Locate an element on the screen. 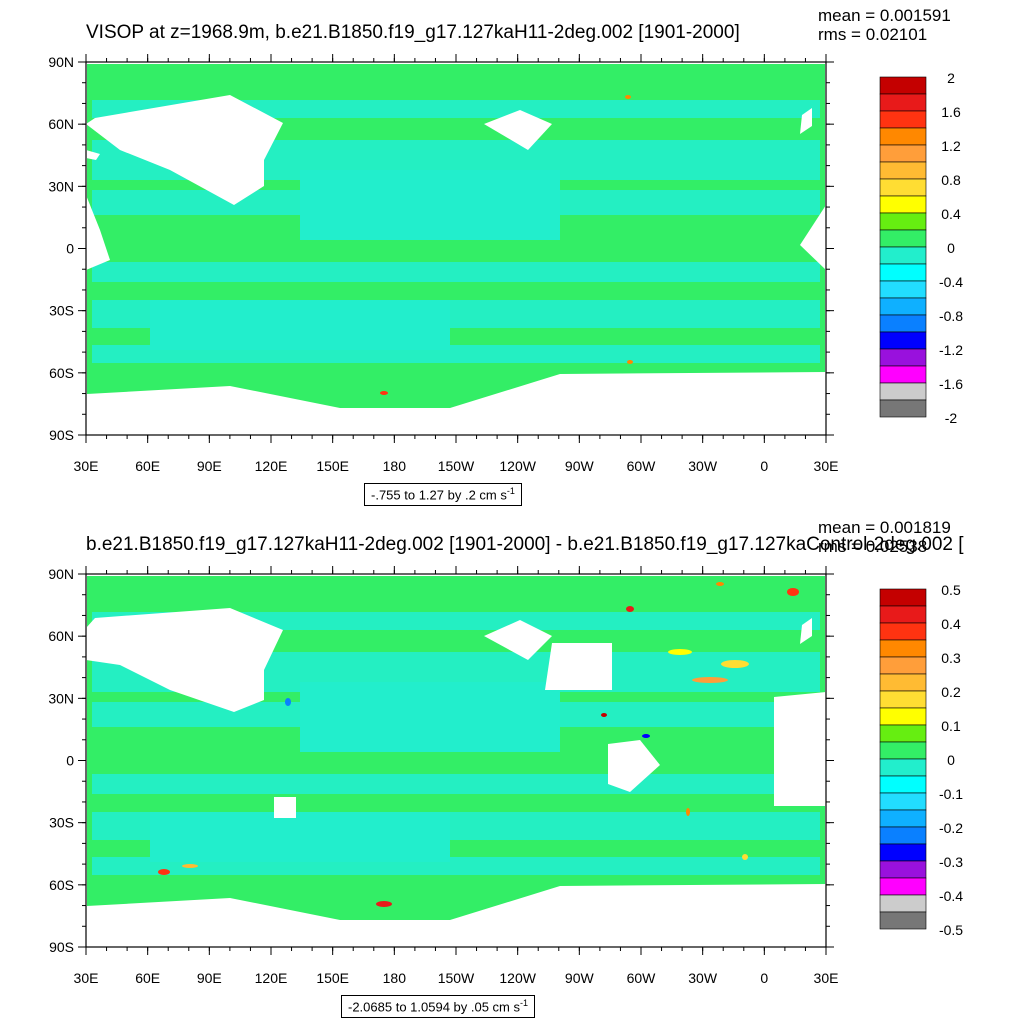  x-tick-label: 0 is located at coordinates (764, 466).